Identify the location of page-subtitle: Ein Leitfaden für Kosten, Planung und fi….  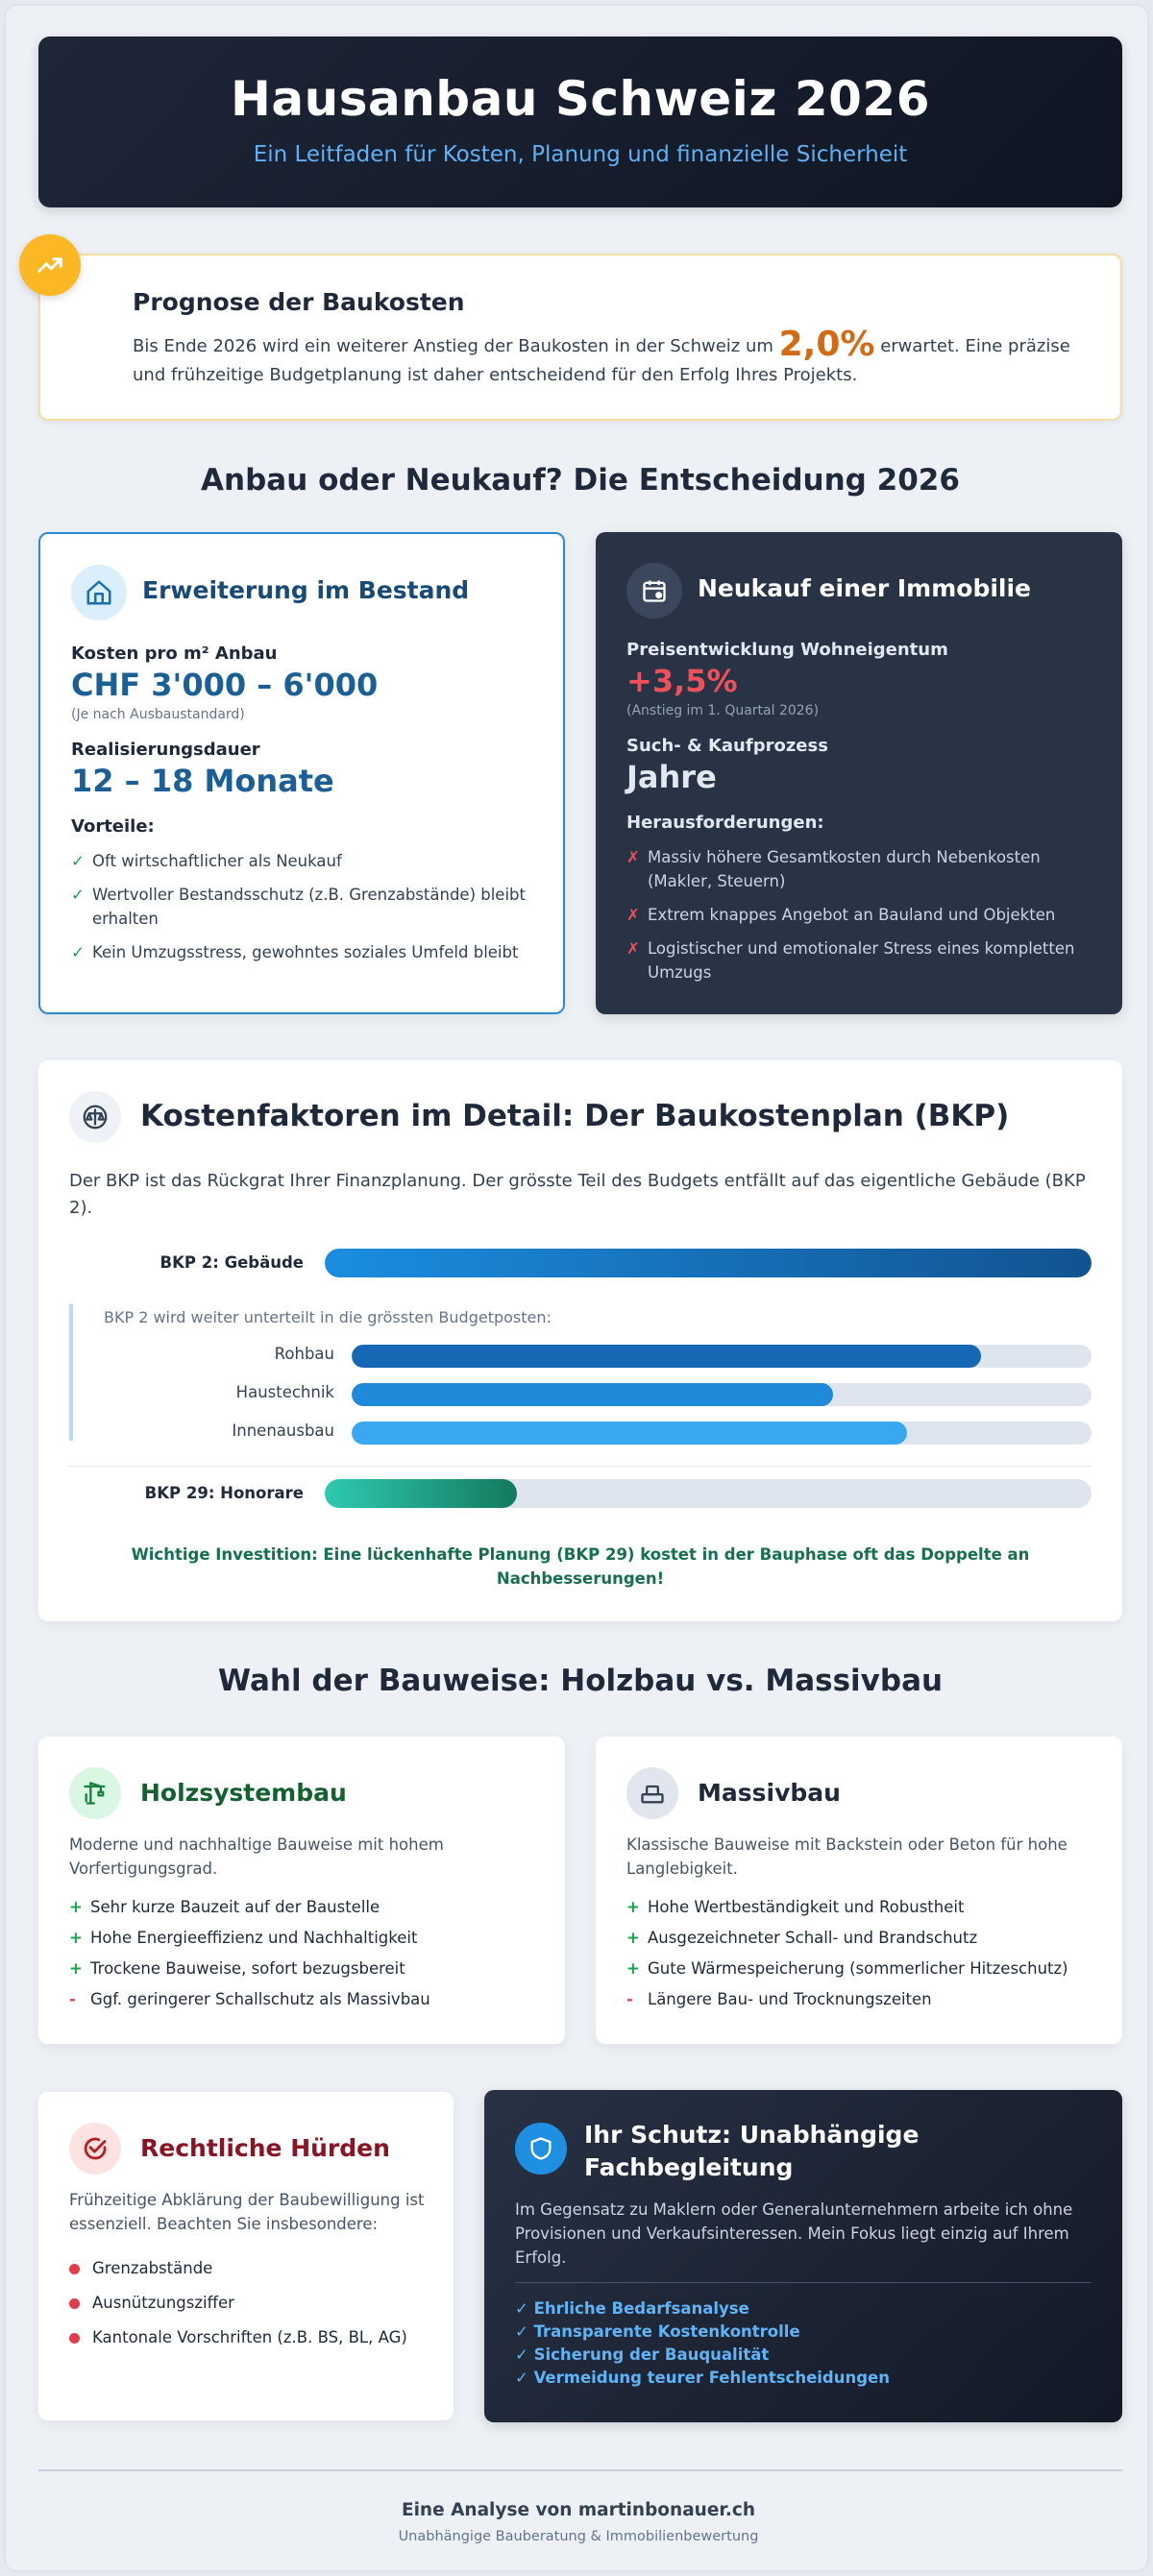
(580, 154).